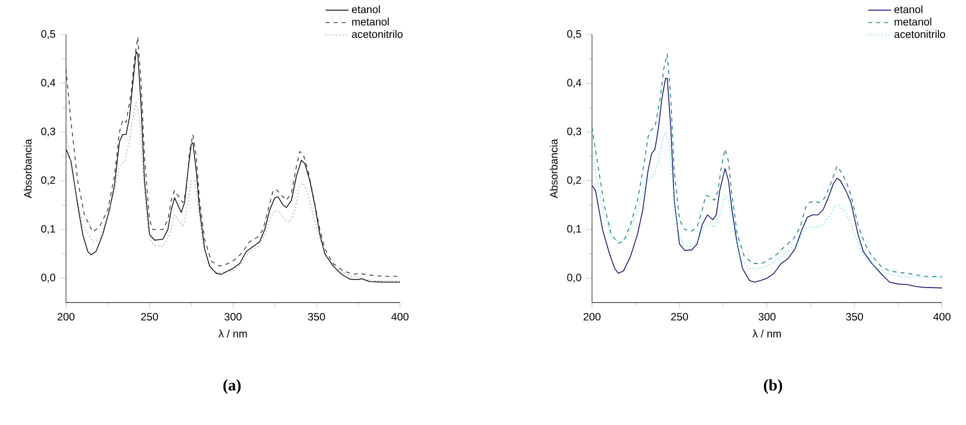 This screenshot has height=425, width=966. I want to click on text: (b), so click(773, 387).